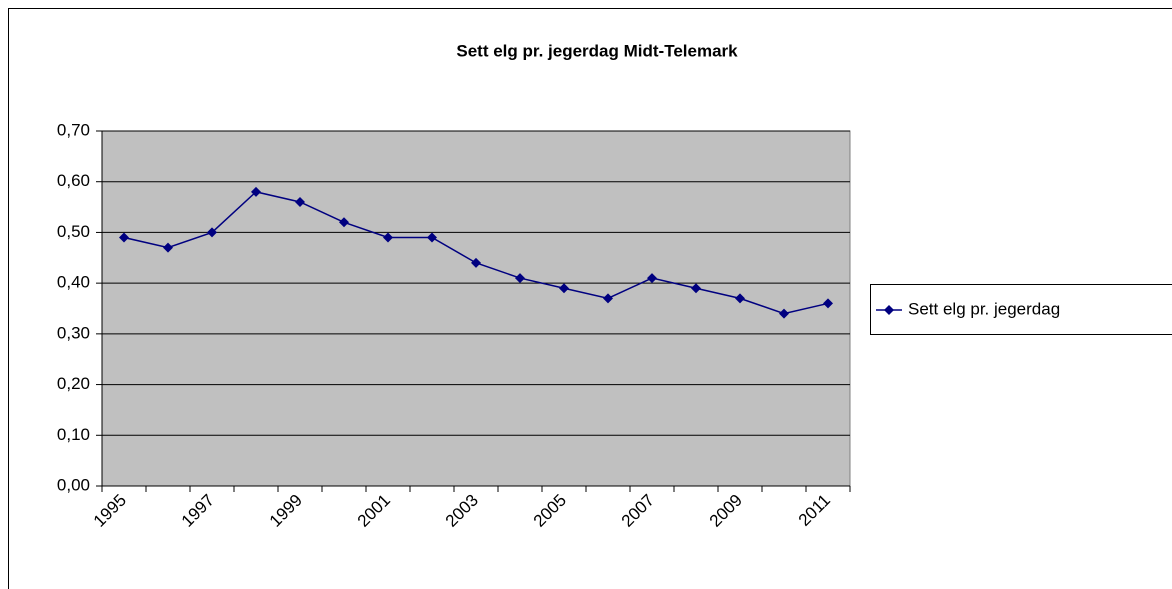  I want to click on y-tick-label: 0,30, so click(73, 332).